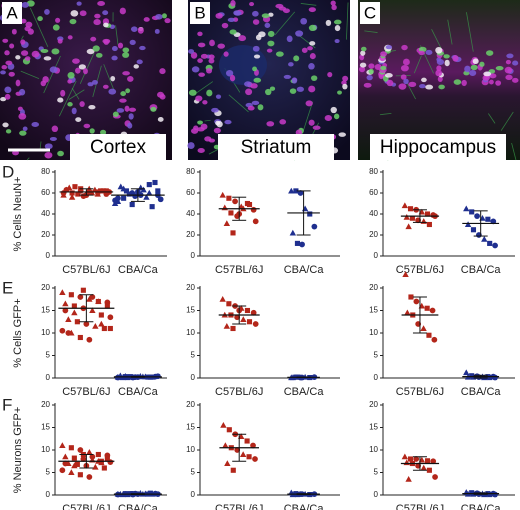  Describe the element at coordinates (18, 450) in the screenshot. I see `y-axis-label: % Neurons GFP+` at that location.